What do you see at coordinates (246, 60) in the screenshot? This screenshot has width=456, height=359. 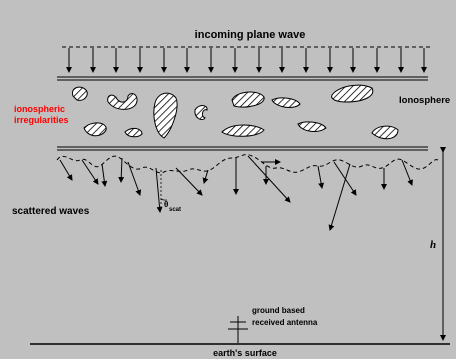 I see `incoming-arrows` at bounding box center [246, 60].